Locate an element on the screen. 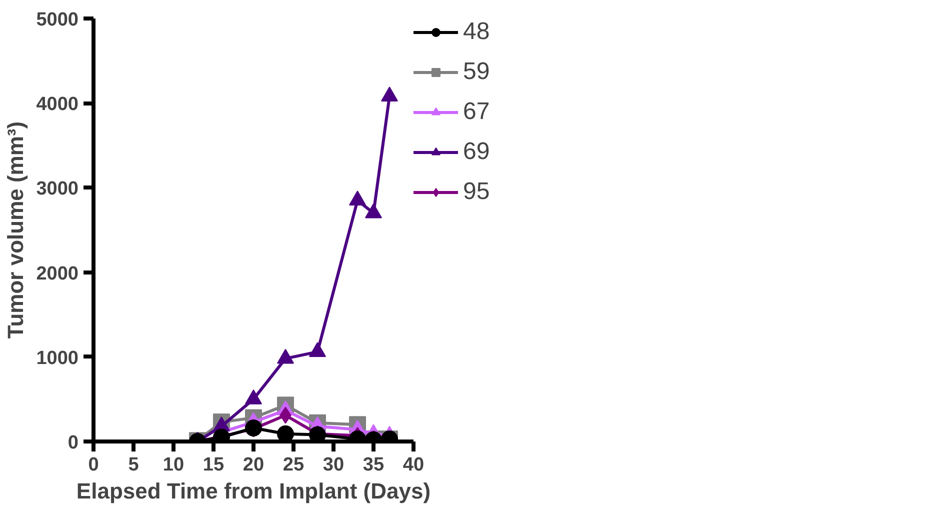 Image resolution: width=945 pixels, height=506 pixels. y-tick-label: 1000 is located at coordinates (57, 358).